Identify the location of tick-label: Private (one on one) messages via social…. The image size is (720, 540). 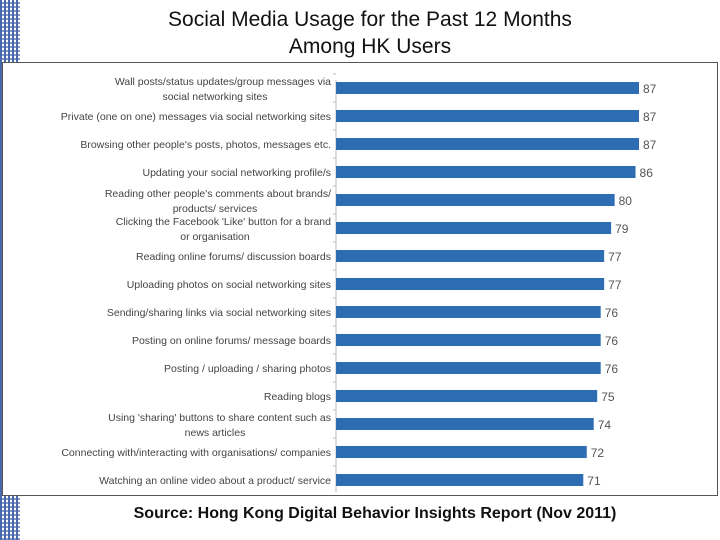
(196, 117).